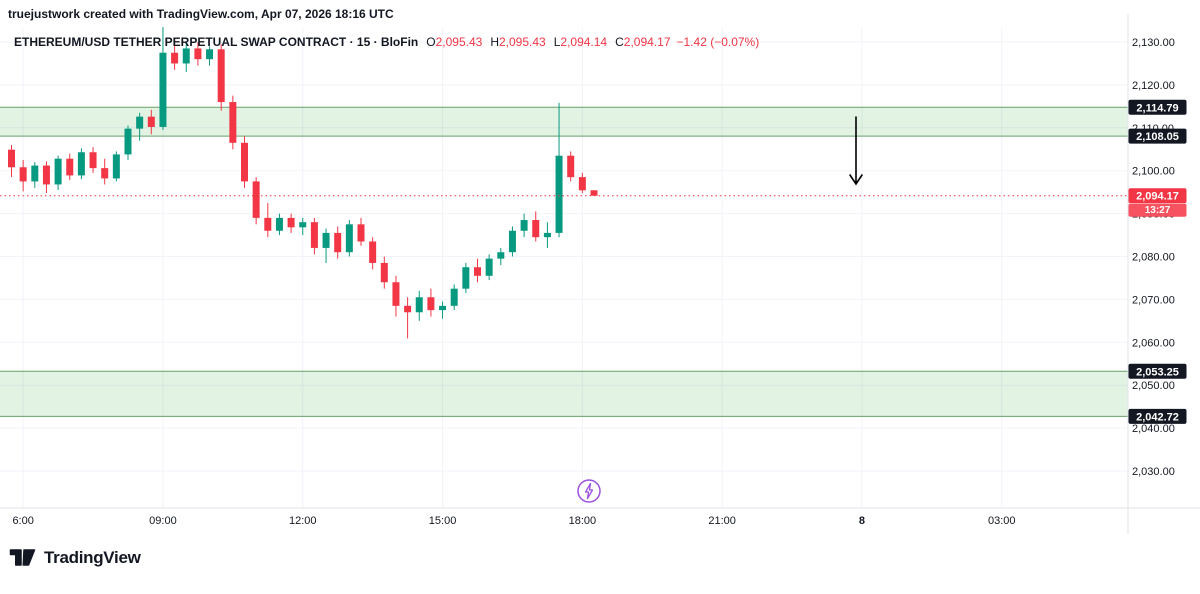  What do you see at coordinates (1153, 172) in the screenshot?
I see `price-axis-label: 2,100.00` at bounding box center [1153, 172].